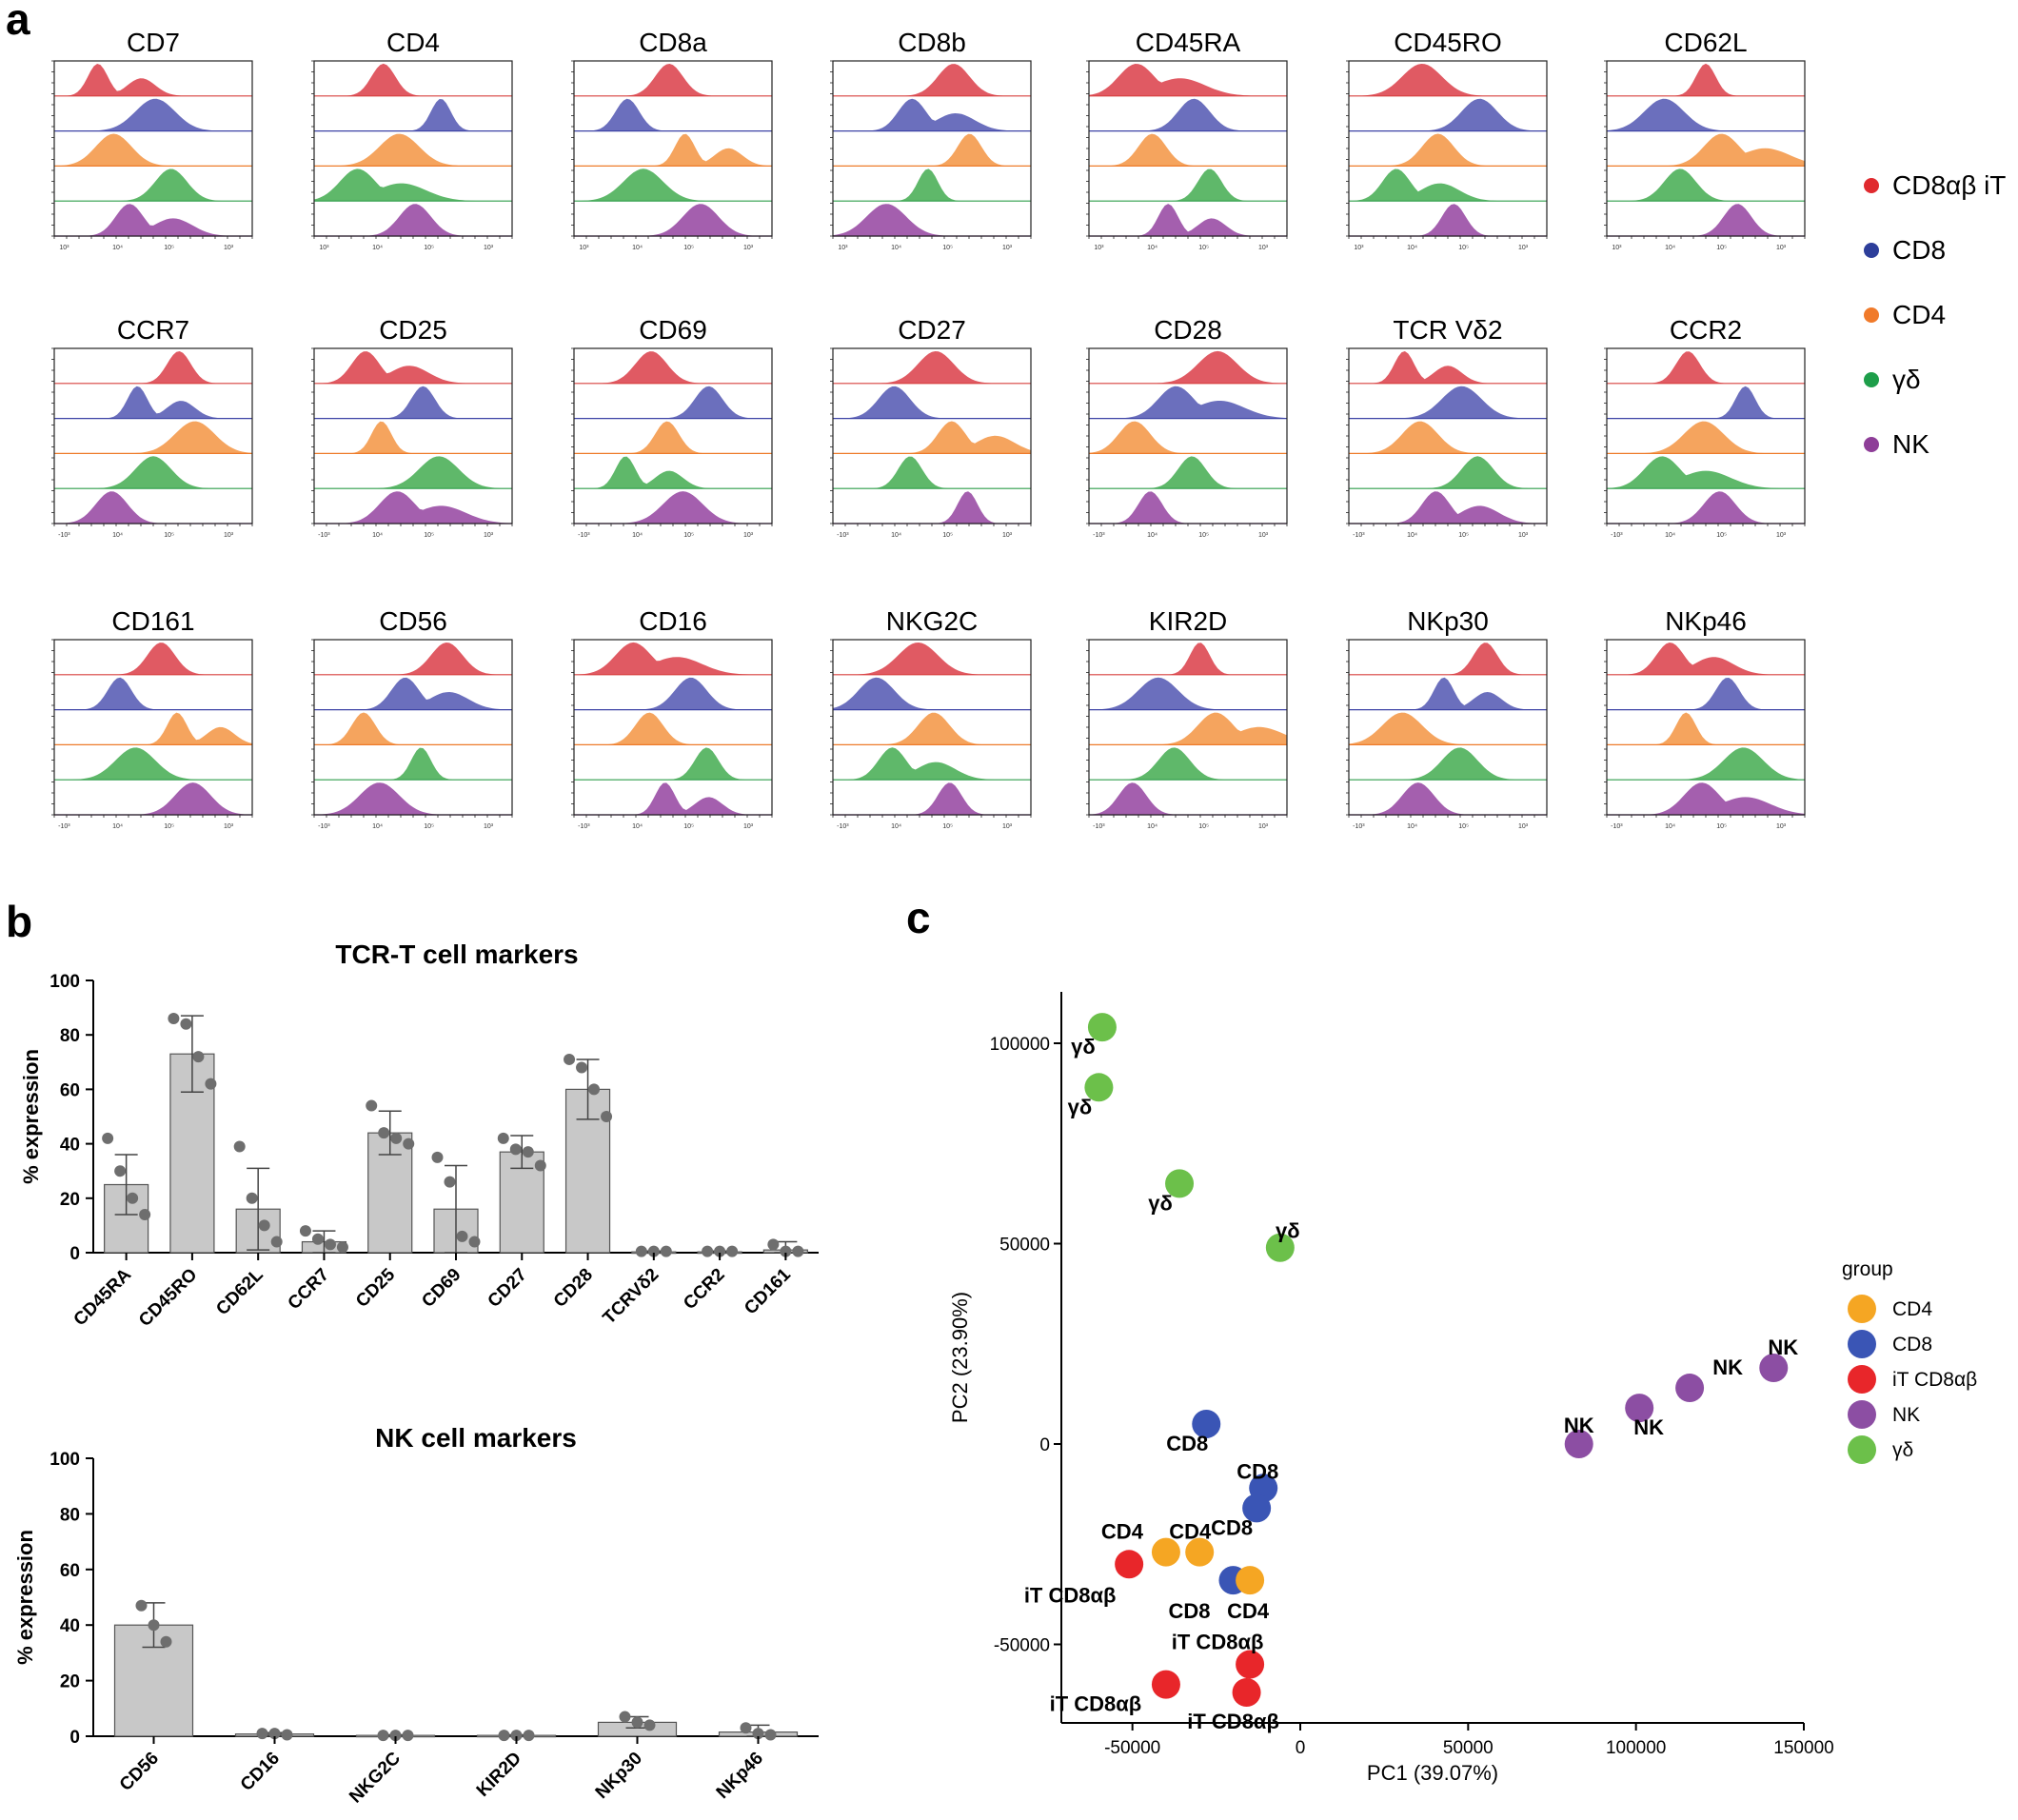 This screenshot has height=1820, width=2018. What do you see at coordinates (1022, 1646) in the screenshot?
I see `y-tick-label: -50000` at bounding box center [1022, 1646].